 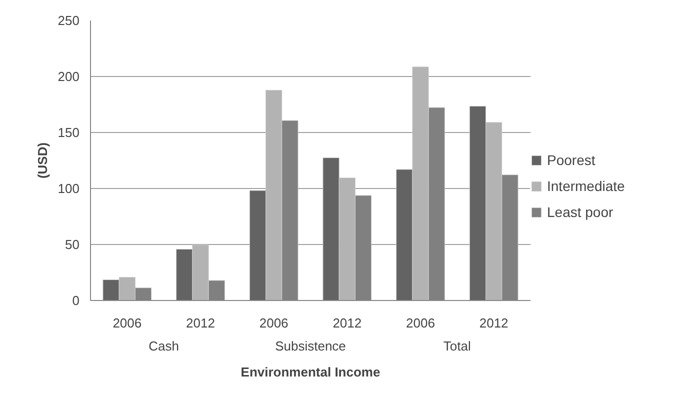 What do you see at coordinates (69, 76) in the screenshot?
I see `y-tick-label: 200` at bounding box center [69, 76].